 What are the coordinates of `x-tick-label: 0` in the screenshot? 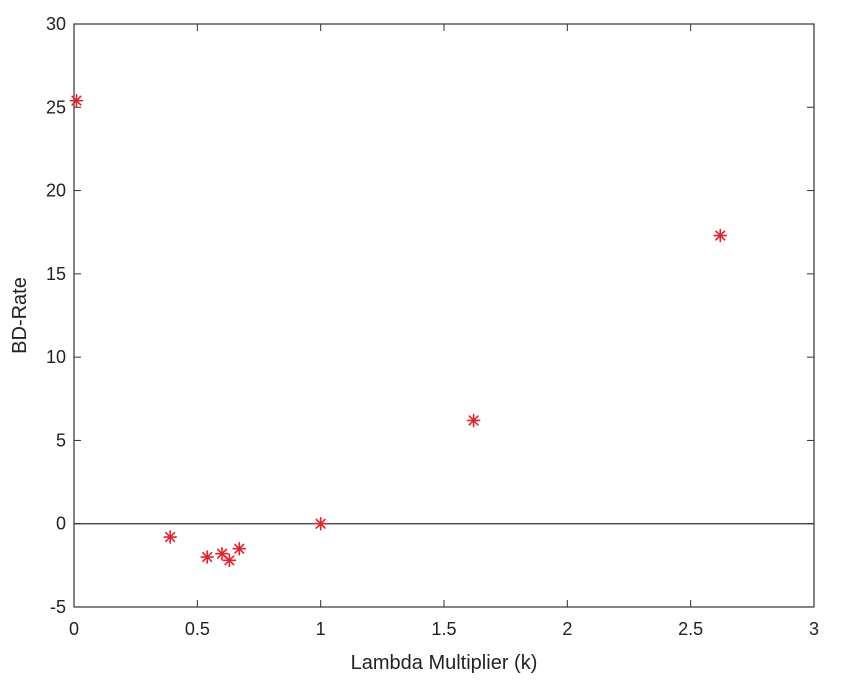 It's located at (74, 629).